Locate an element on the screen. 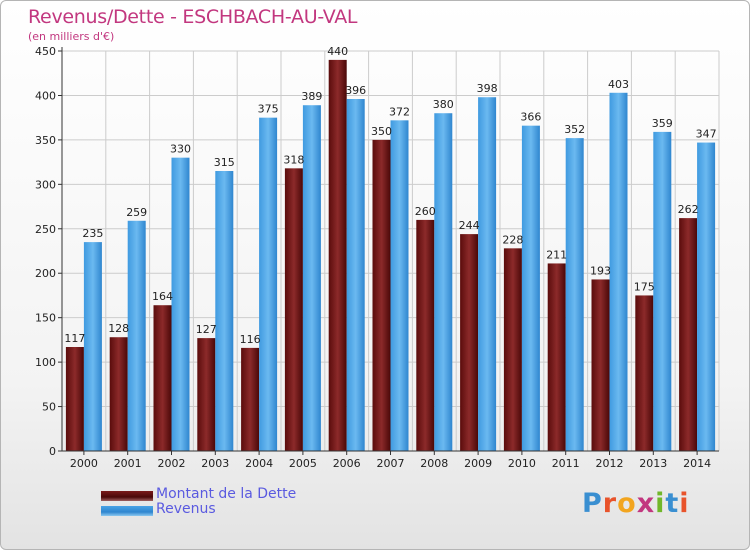 This screenshot has height=550, width=750. data-label: 262 is located at coordinates (688, 209).